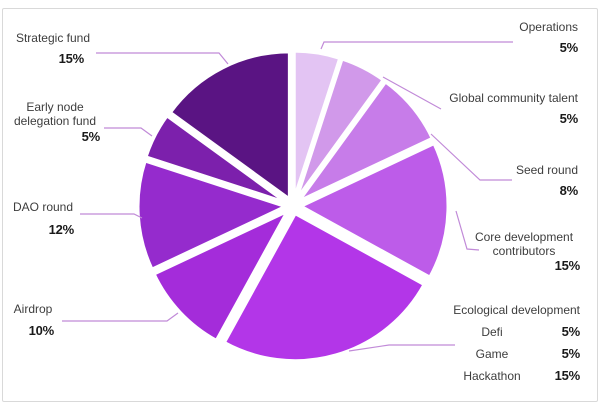  What do you see at coordinates (492, 332) in the screenshot?
I see `breakdown-label: Defi` at bounding box center [492, 332].